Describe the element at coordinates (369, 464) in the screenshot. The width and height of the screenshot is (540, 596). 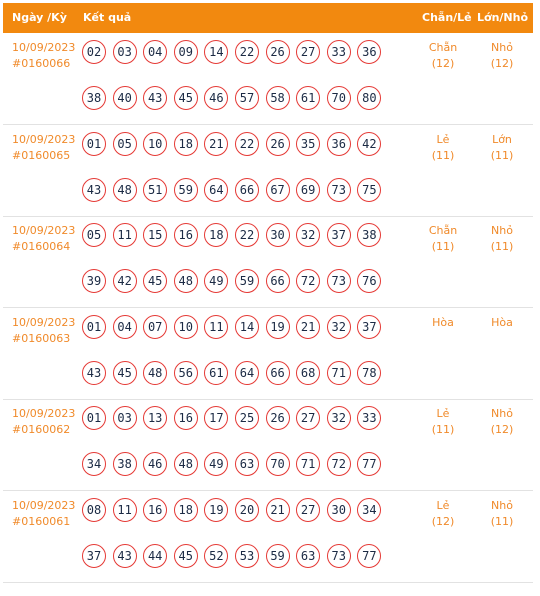
I see `number-ball: 77` at that location.